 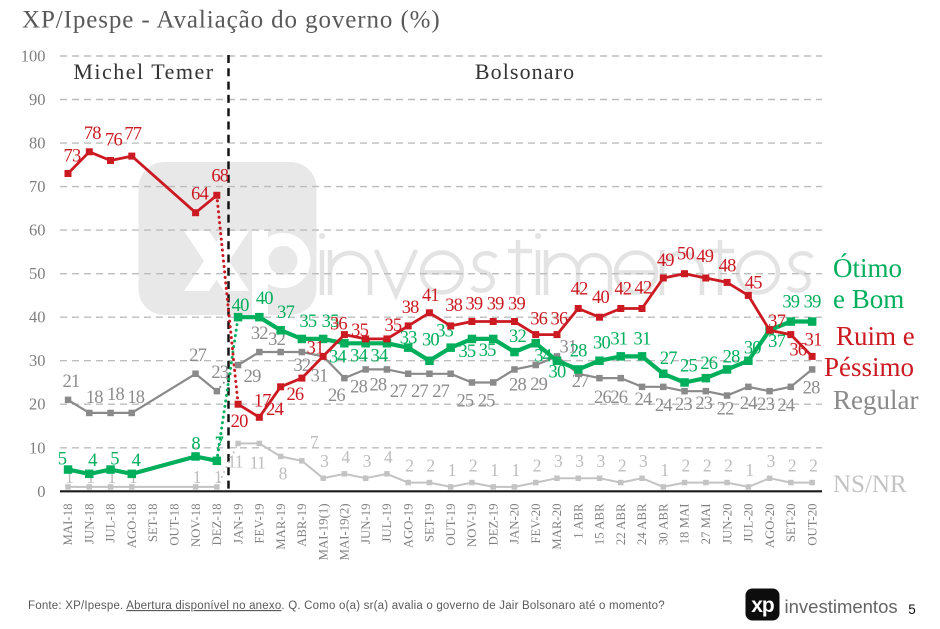 What do you see at coordinates (408, 526) in the screenshot?
I see `svg-text: AGO-19` at bounding box center [408, 526].